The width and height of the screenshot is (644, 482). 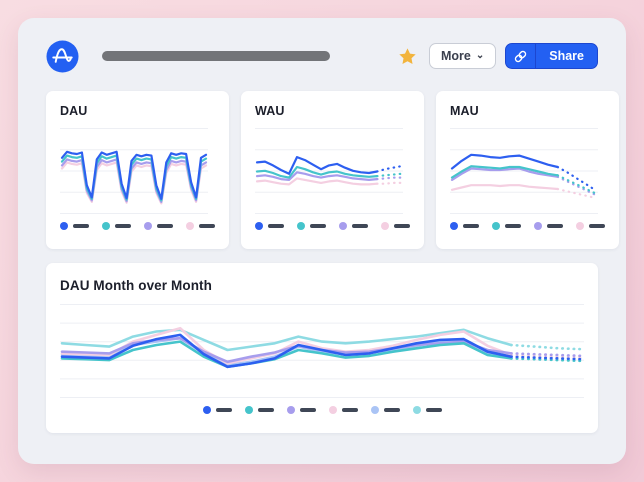 I want to click on mau-line-chart, so click(x=524, y=171).